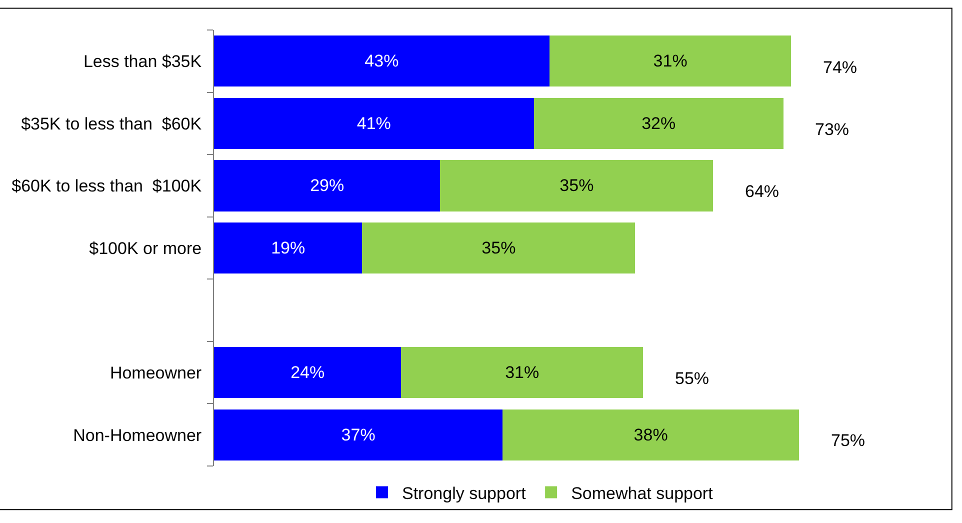 The height and width of the screenshot is (523, 962). What do you see at coordinates (156, 373) in the screenshot?
I see `y-tick-label: Homeowner` at bounding box center [156, 373].